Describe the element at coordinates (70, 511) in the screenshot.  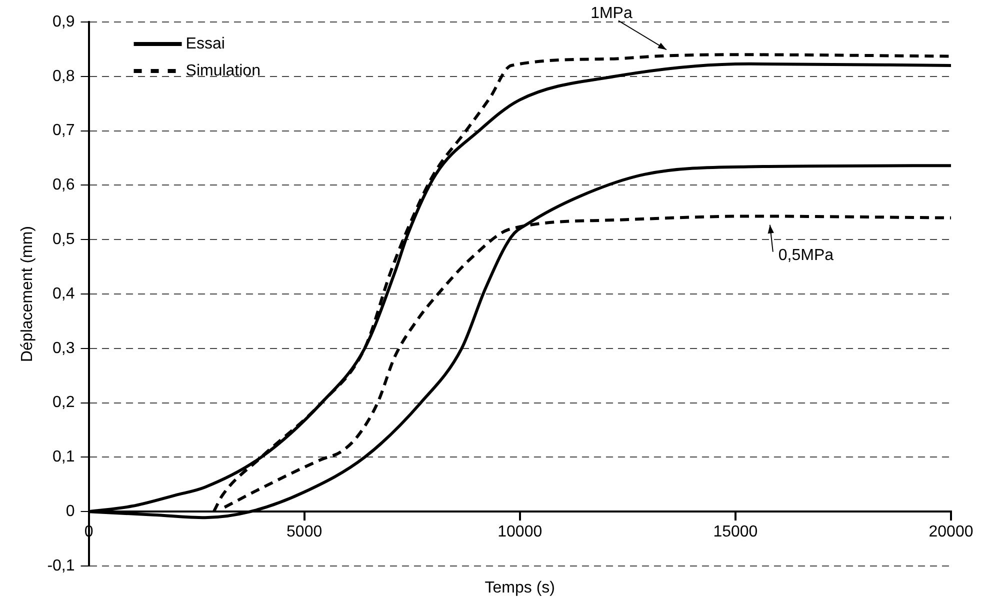
I see `y-tick-label: 0` at that location.